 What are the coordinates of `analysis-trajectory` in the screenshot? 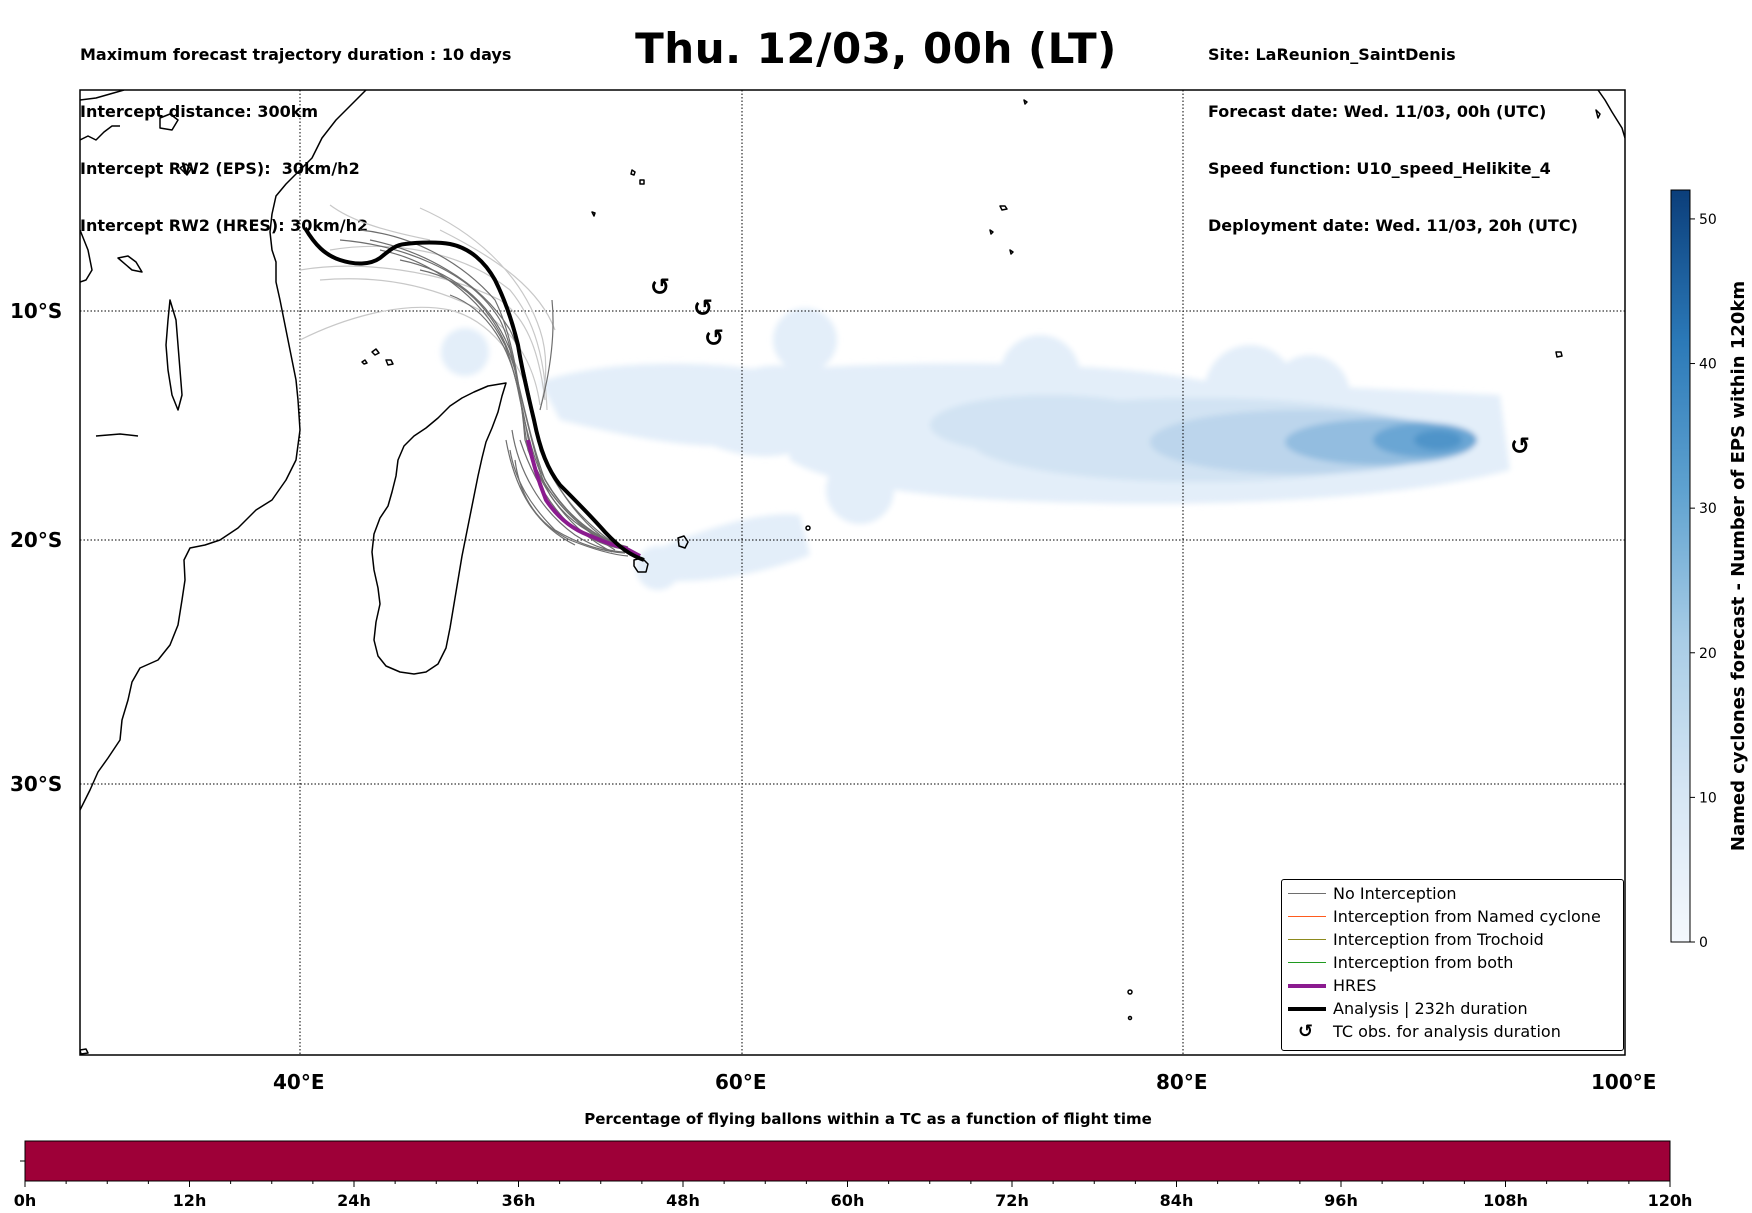 It's located at (474, 394).